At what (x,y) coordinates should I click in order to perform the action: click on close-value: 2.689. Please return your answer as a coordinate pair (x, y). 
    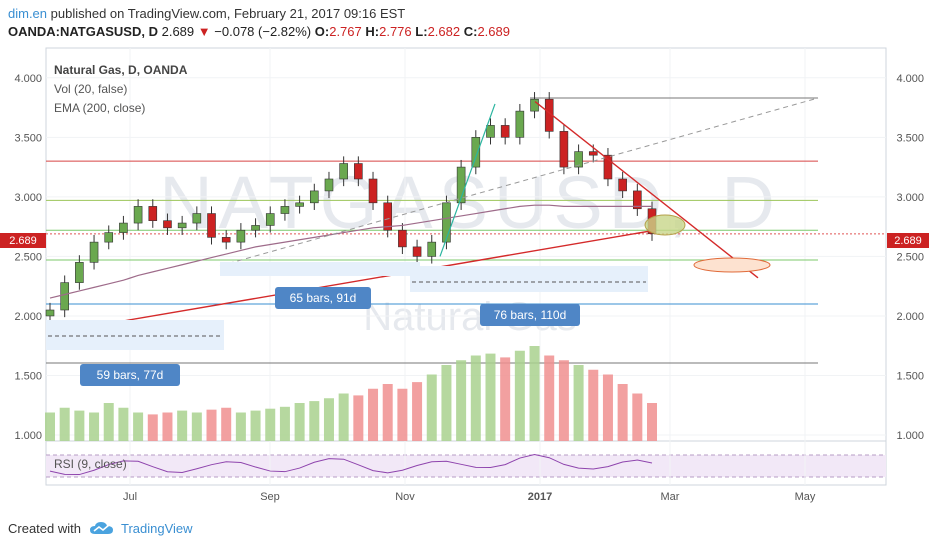
    Looking at the image, I should click on (493, 31).